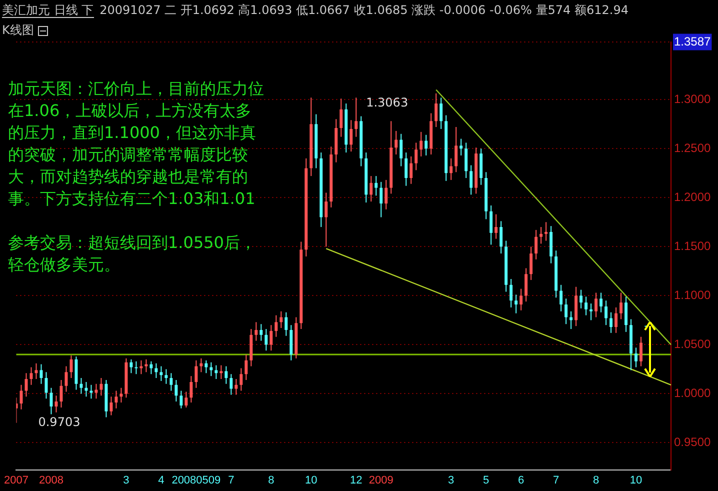  Describe the element at coordinates (18, 30) in the screenshot. I see `text: K线图` at that location.